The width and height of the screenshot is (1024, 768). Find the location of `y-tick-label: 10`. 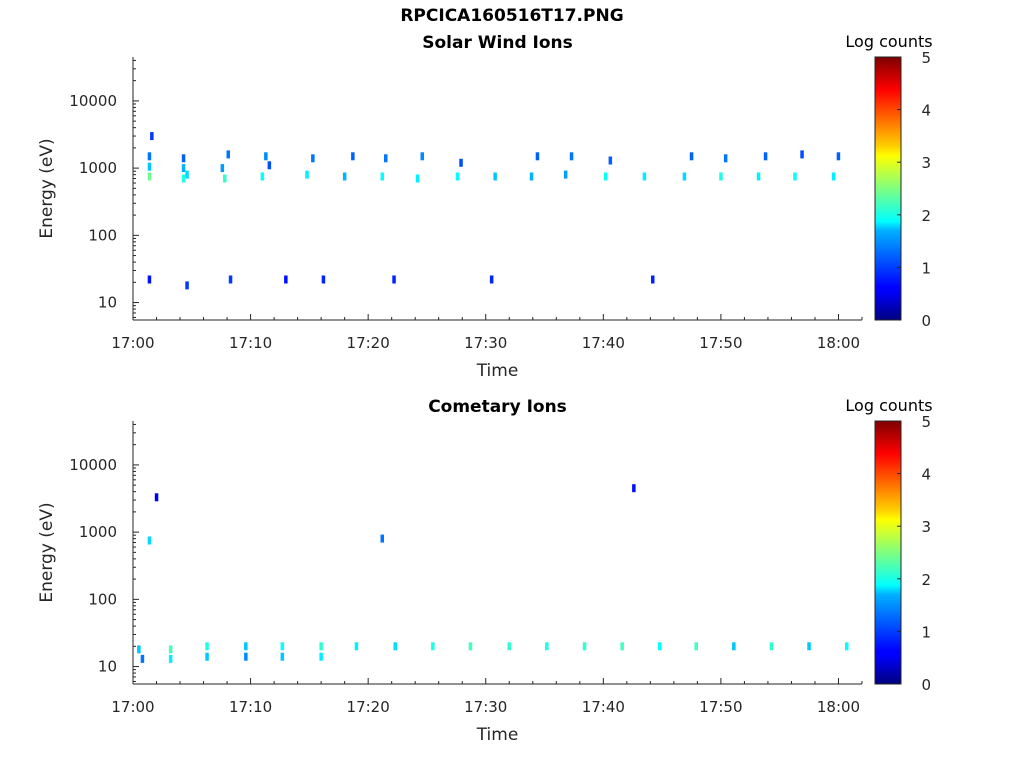

y-tick-label: 10 is located at coordinates (107, 667).